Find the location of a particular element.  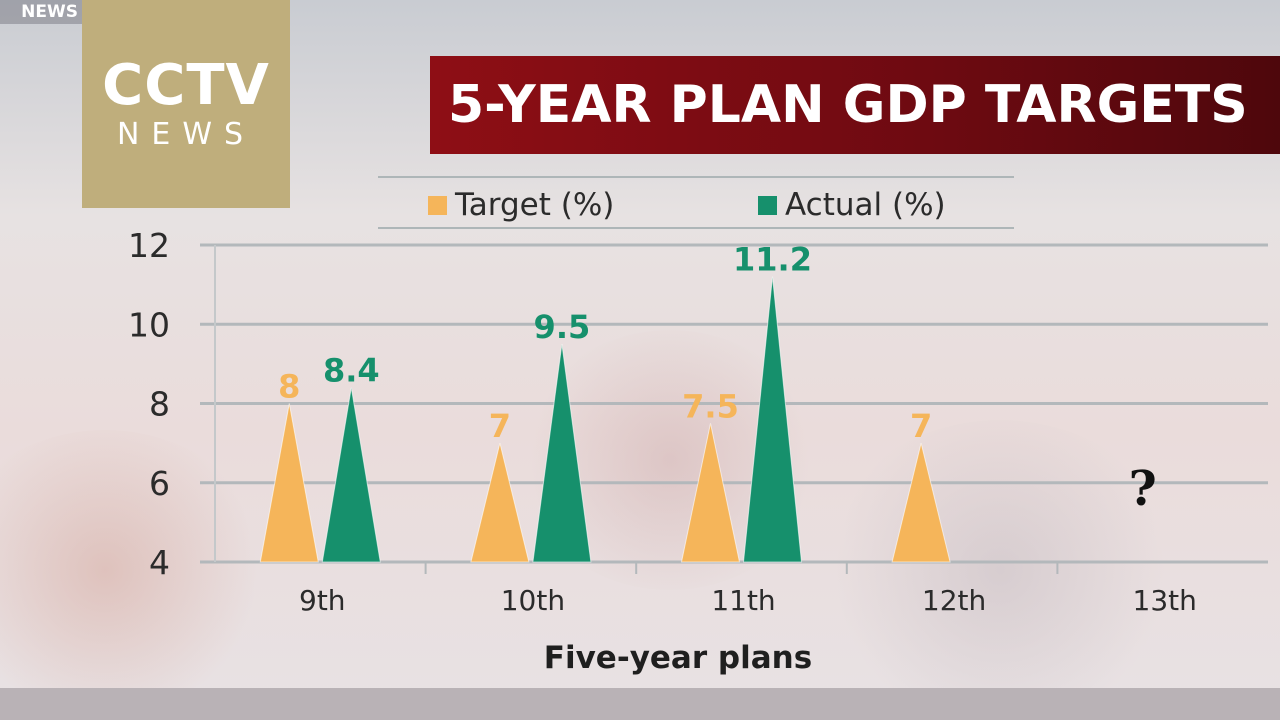

y-tick-label-10: 10 is located at coordinates (149, 324).